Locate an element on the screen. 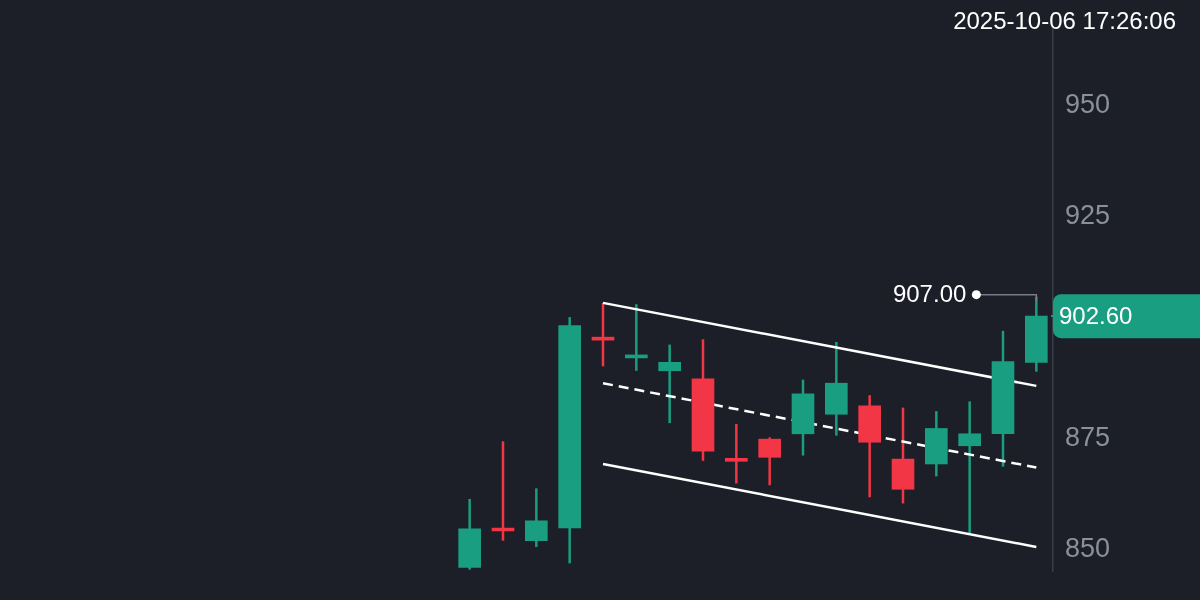 The height and width of the screenshot is (600, 1200). text: 902.60 is located at coordinates (1096, 315).